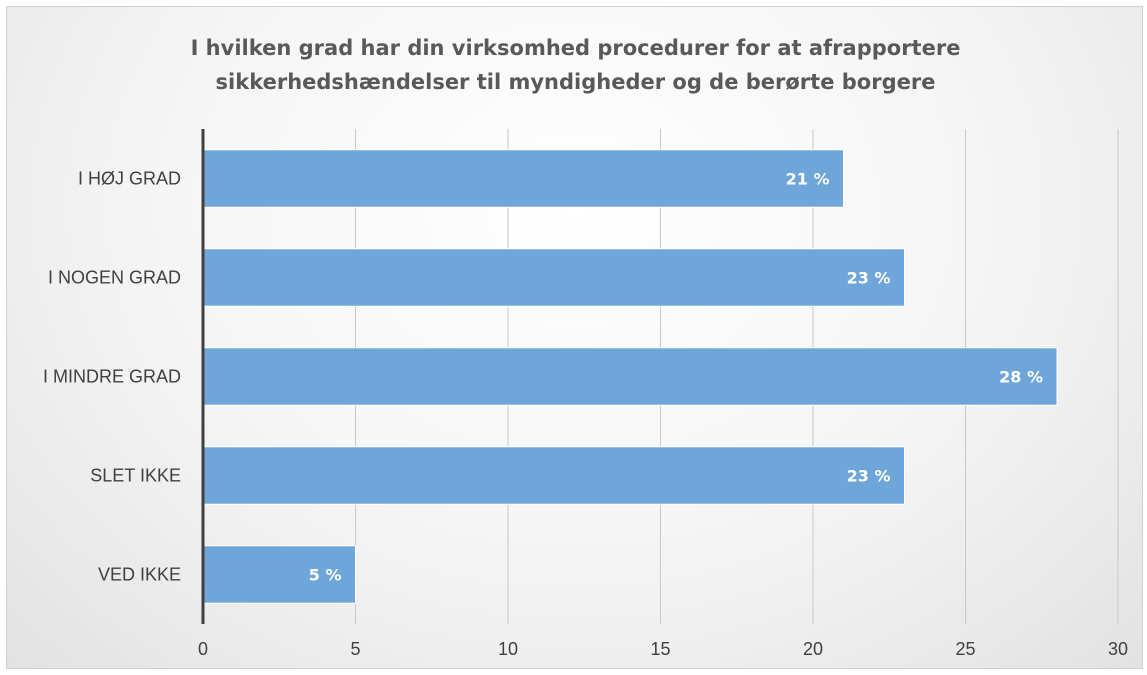 This screenshot has height=675, width=1147. What do you see at coordinates (869, 476) in the screenshot?
I see `data-label-3: 23 %` at bounding box center [869, 476].